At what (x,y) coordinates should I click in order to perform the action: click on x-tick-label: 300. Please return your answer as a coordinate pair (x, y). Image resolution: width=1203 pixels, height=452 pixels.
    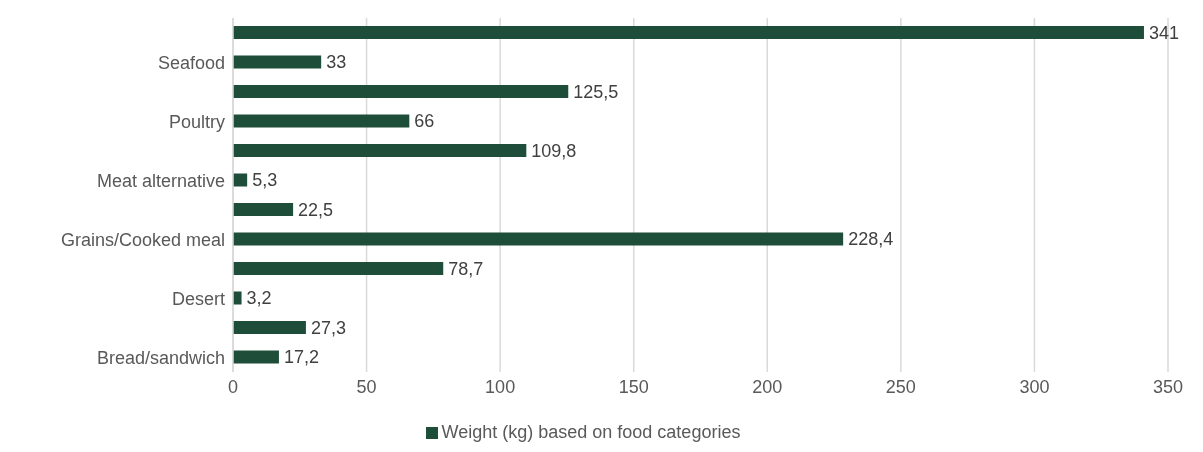
    Looking at the image, I should click on (1034, 386).